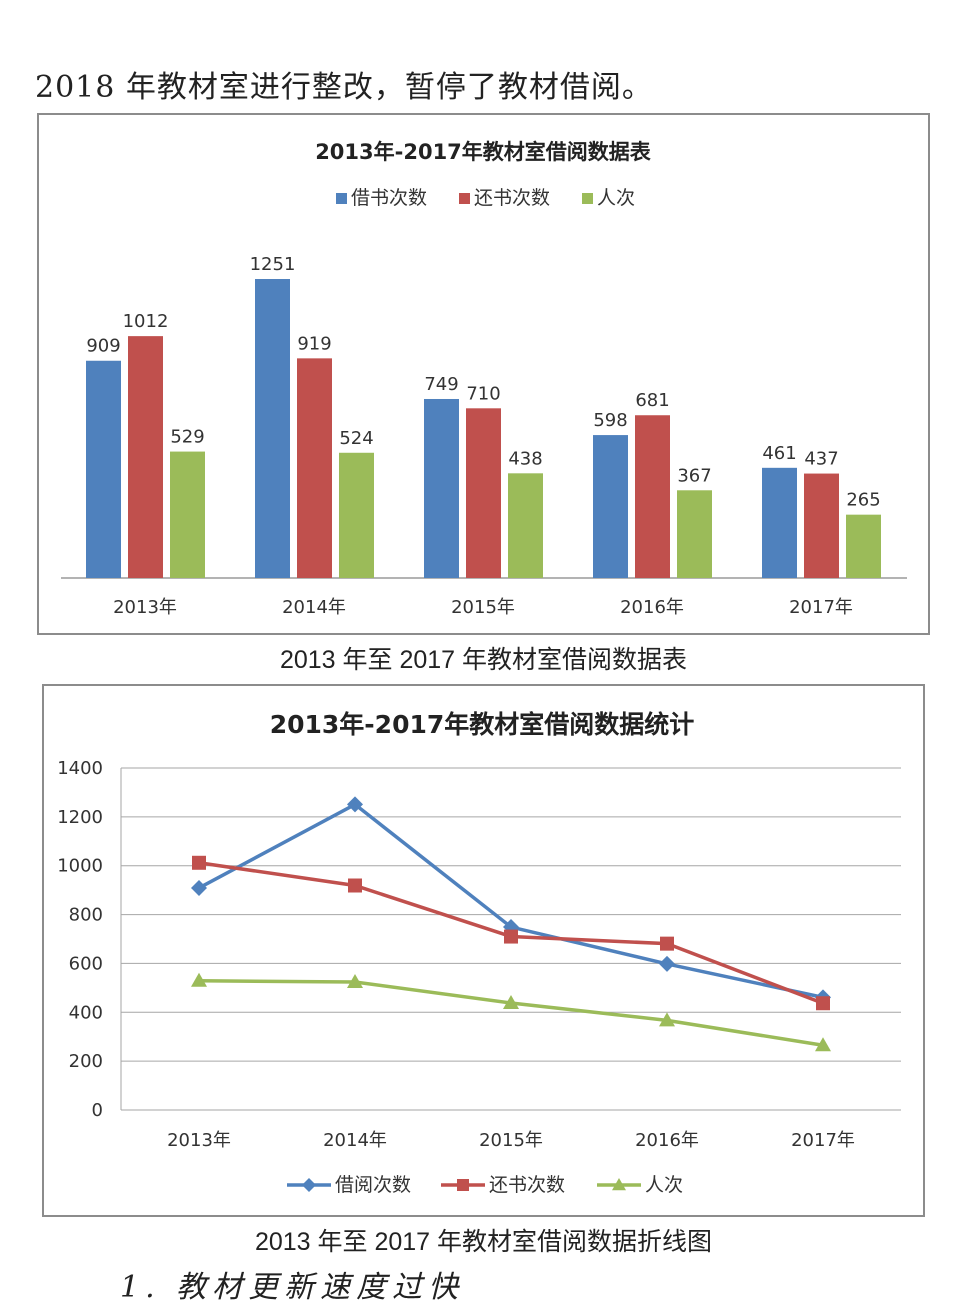 This screenshot has width=967, height=1306. I want to click on point-还书次数-2015年, so click(511, 936).